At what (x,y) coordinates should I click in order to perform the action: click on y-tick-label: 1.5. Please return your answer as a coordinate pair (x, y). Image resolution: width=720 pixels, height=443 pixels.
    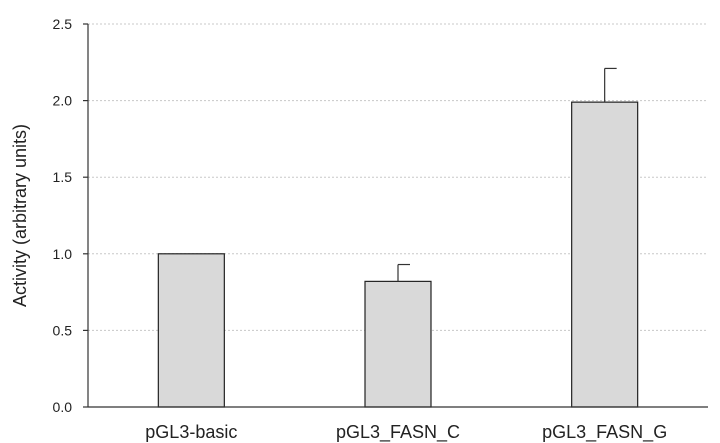
    Looking at the image, I should click on (63, 177).